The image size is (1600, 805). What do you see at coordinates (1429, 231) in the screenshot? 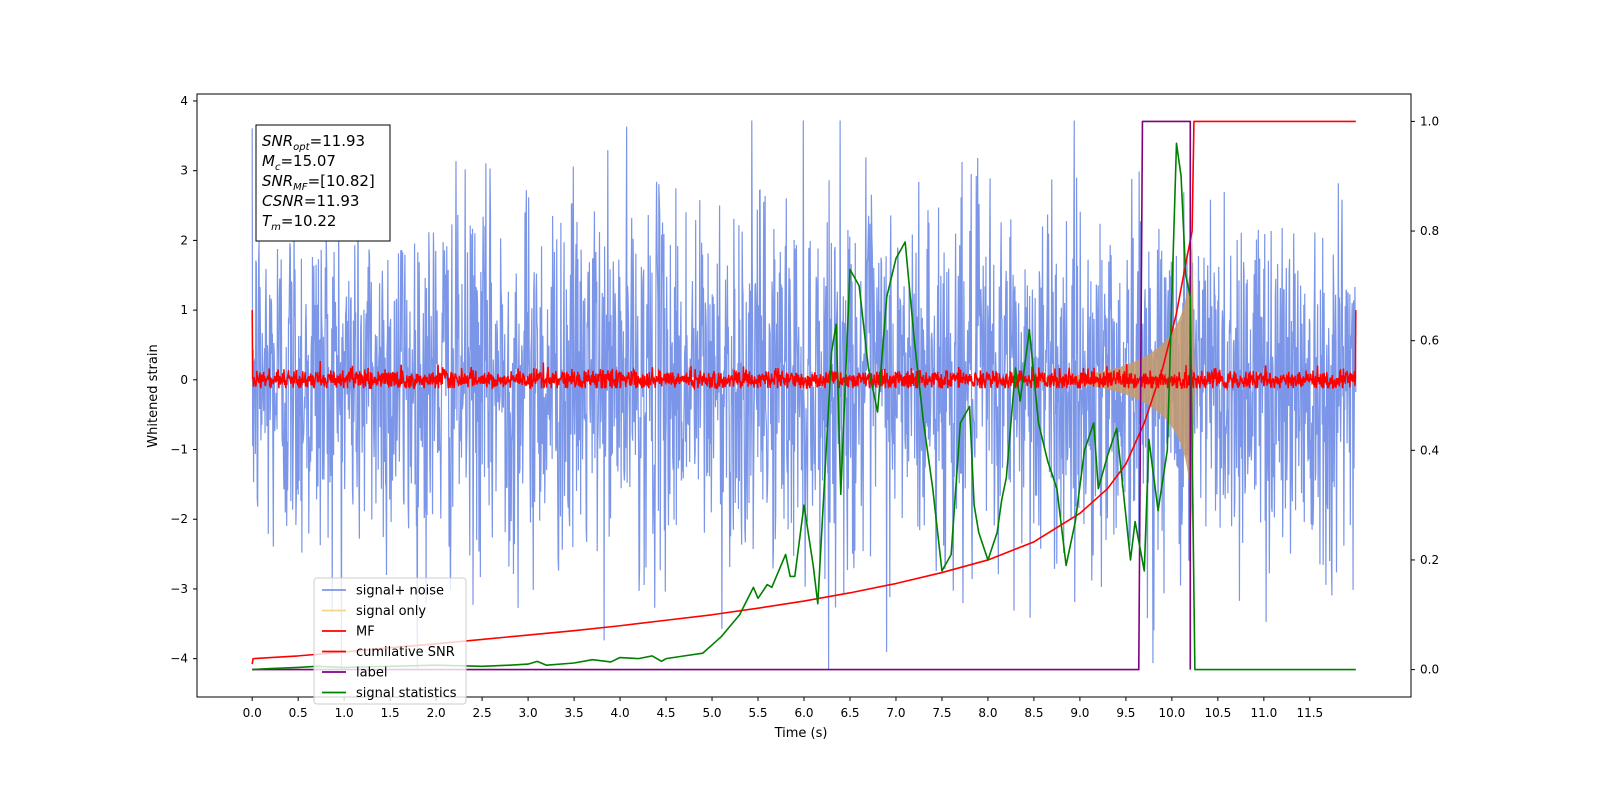
I see `y2-tick-label: 0.8` at bounding box center [1429, 231].